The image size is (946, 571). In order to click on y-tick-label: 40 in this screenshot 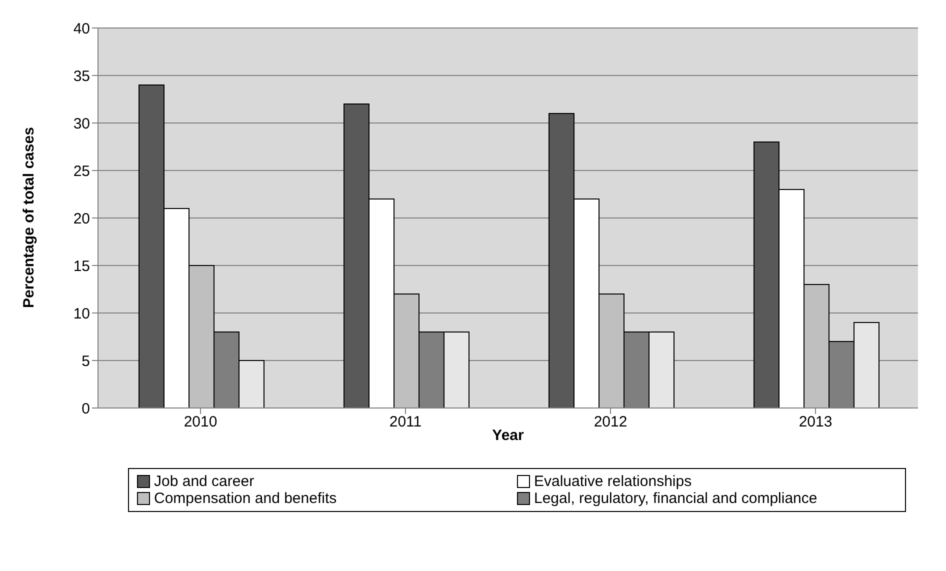, I will do `click(81, 29)`.